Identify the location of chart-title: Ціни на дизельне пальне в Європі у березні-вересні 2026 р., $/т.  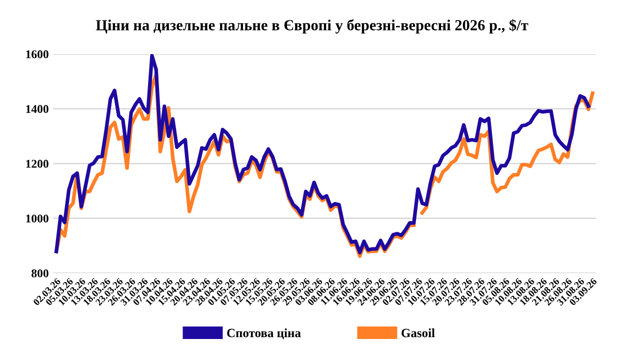
(312, 26).